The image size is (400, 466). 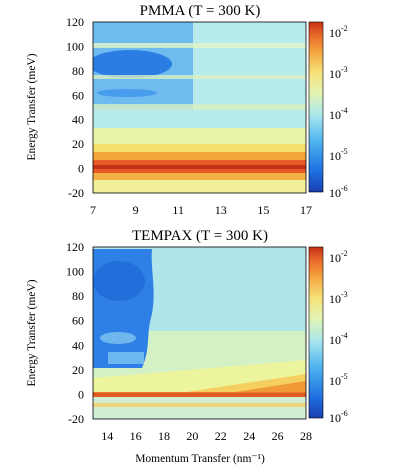 What do you see at coordinates (75, 107) in the screenshot?
I see `y-ticks-pmma: -20 0 20 40 60 80 100 120` at bounding box center [75, 107].